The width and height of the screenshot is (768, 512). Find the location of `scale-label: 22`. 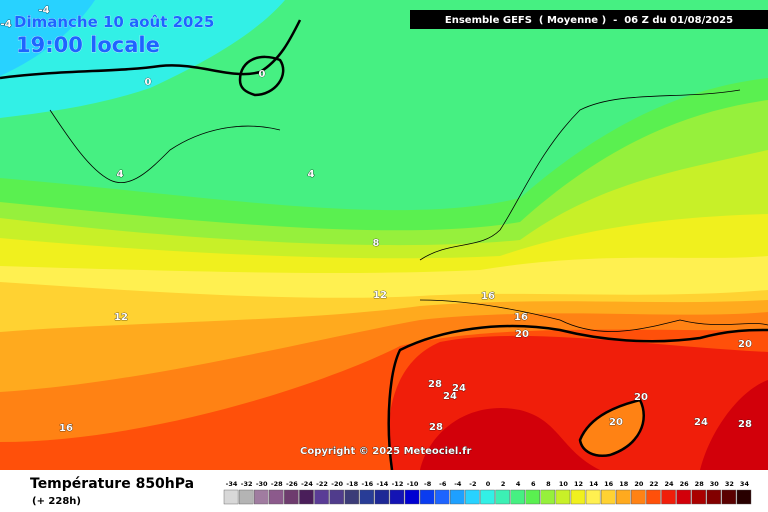

scale-label: 22 is located at coordinates (653, 484).